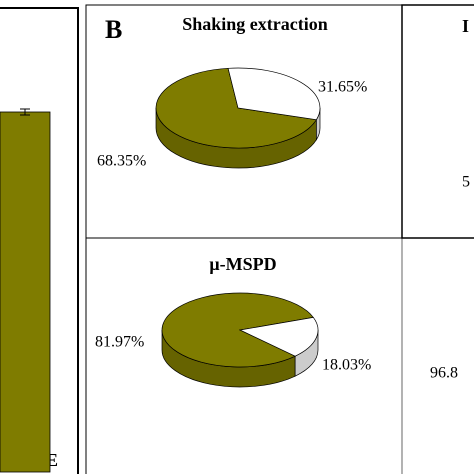 The image size is (474, 474). What do you see at coordinates (465, 26) in the screenshot?
I see `pie-title: I` at bounding box center [465, 26].